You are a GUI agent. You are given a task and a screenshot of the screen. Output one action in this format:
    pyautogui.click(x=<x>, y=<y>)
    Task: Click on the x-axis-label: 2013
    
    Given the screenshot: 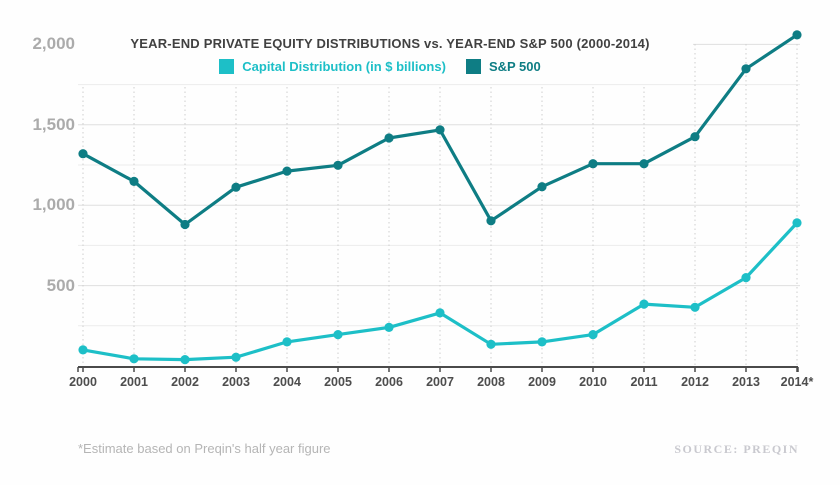 What is the action you would take?
    pyautogui.click(x=746, y=382)
    